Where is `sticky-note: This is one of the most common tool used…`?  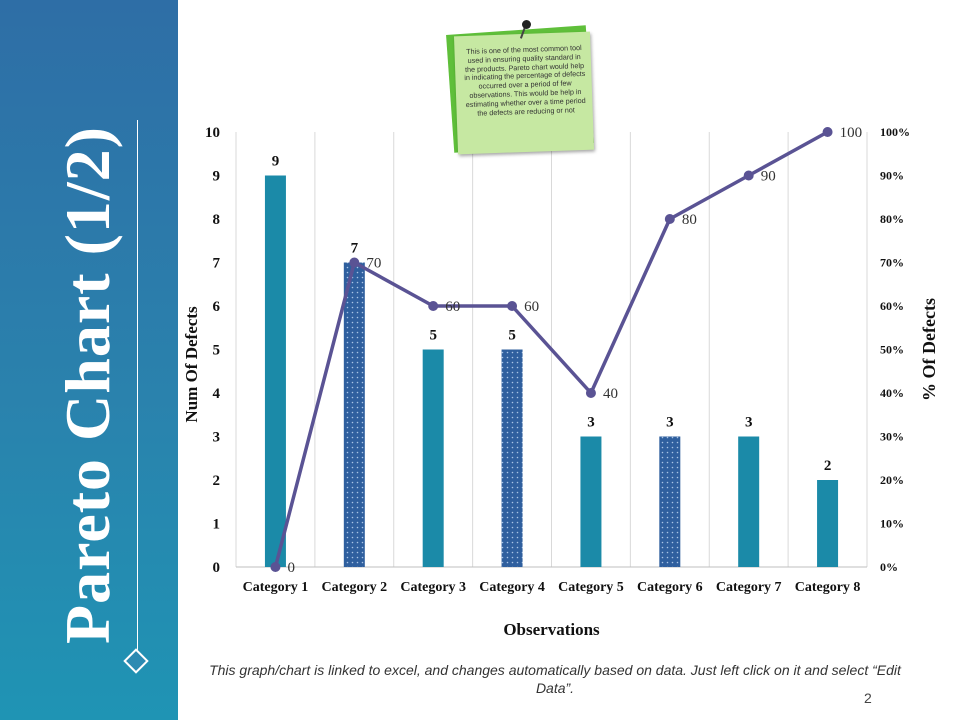
sticky-note: This is one of the most common tool used… is located at coordinates (523, 90).